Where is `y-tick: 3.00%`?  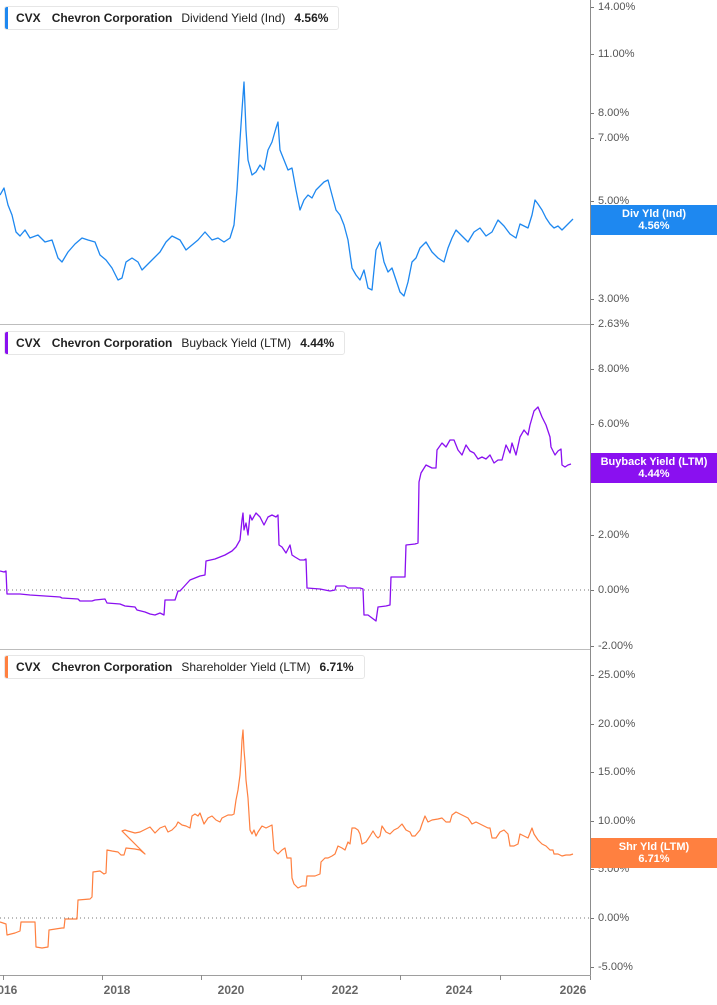
y-tick: 3.00% is located at coordinates (610, 299).